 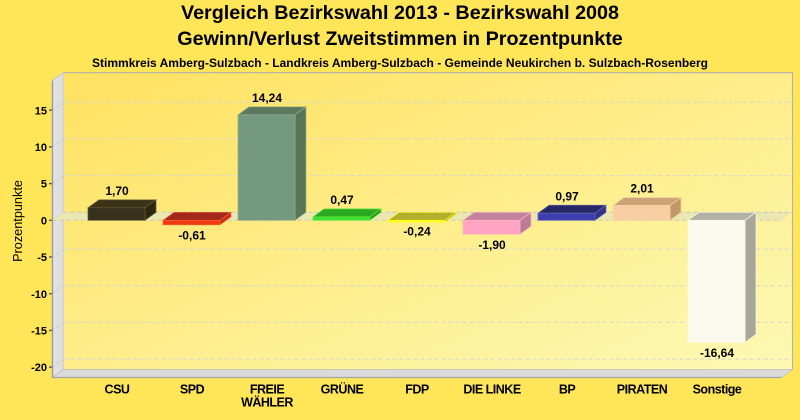 I want to click on svg-text: -10, so click(x=39, y=295).